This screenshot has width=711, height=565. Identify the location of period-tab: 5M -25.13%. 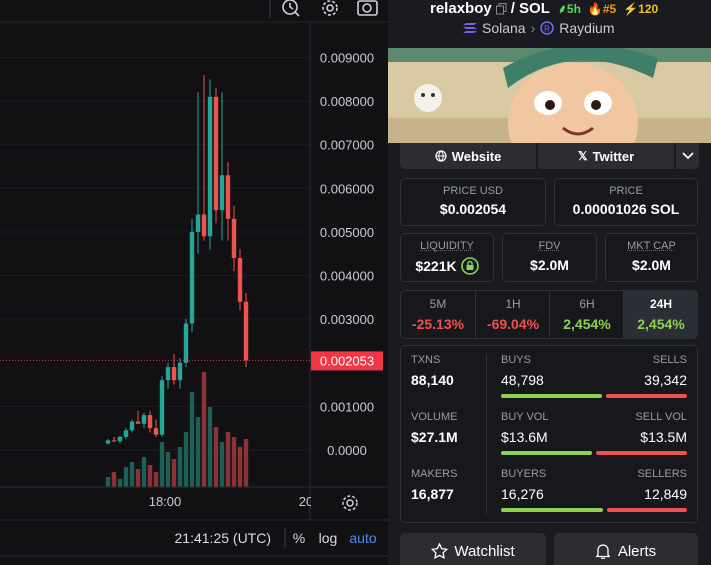
(438, 314).